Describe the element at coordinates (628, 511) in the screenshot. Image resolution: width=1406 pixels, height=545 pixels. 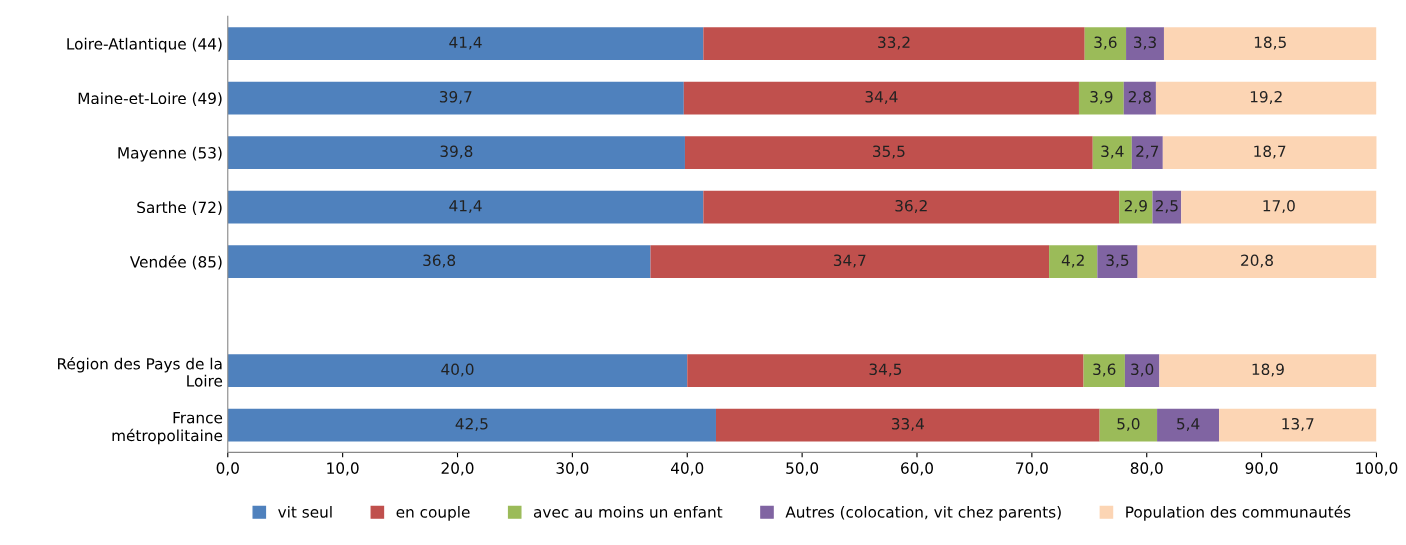
I see `legend-label: avec au moins un enfant` at that location.